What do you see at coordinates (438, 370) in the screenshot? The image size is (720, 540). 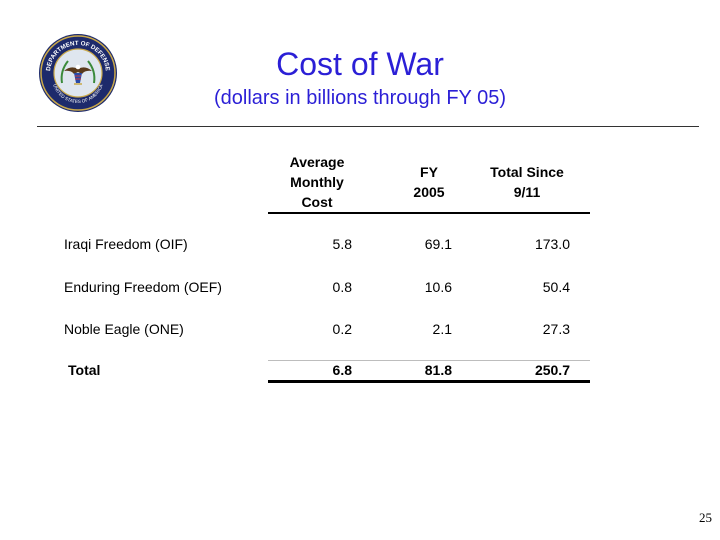 I see `total-fy-2005: 81.8` at bounding box center [438, 370].